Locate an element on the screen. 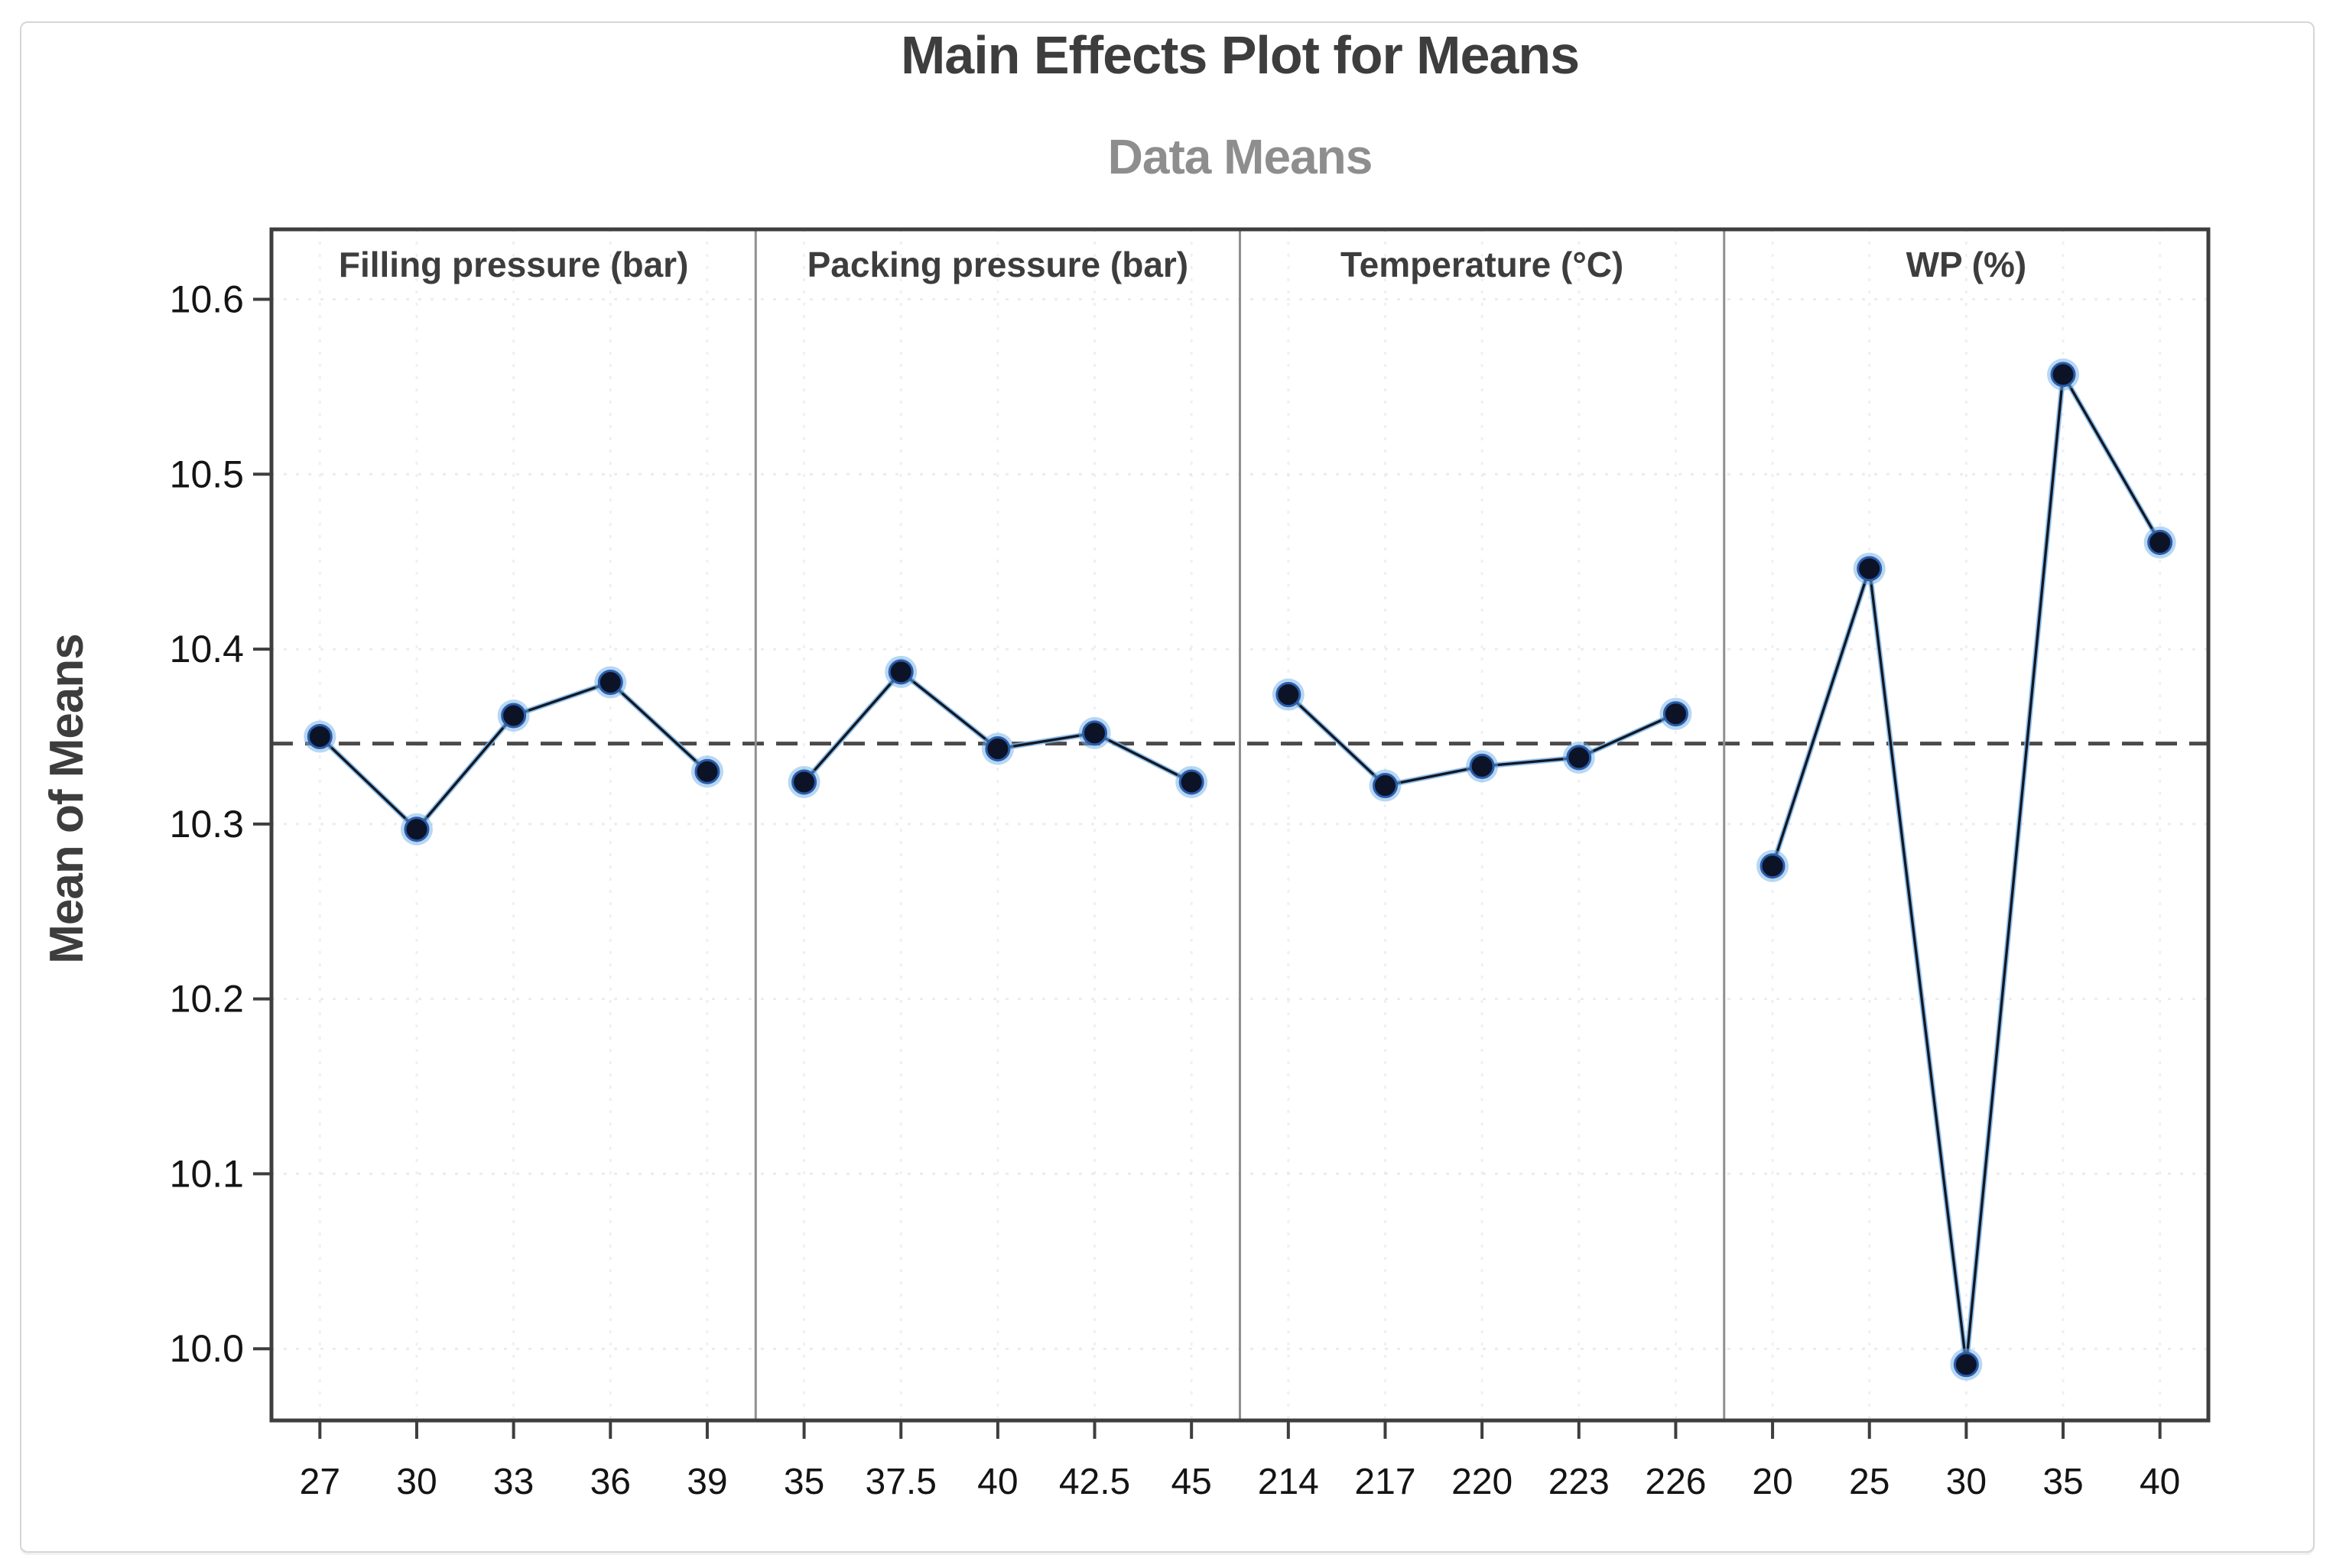  panel-header: WP (%) is located at coordinates (1966, 264).